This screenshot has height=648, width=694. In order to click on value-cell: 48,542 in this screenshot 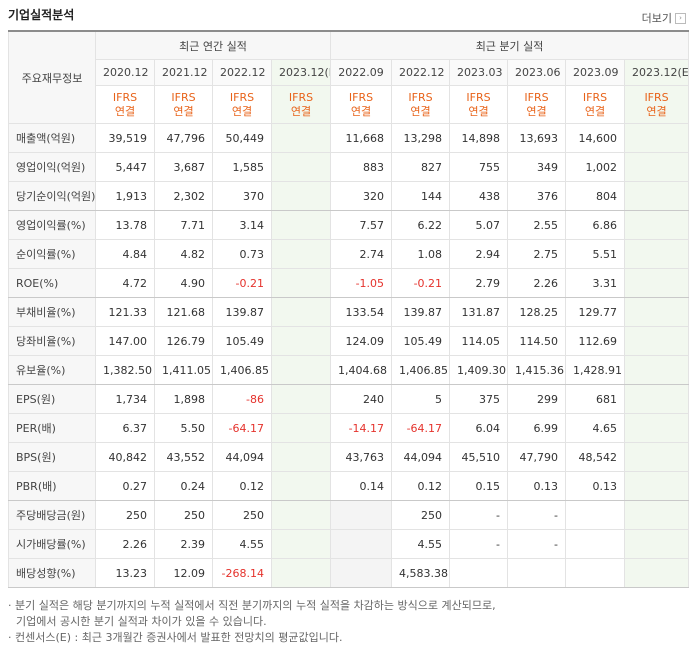, I will do `click(595, 457)`.